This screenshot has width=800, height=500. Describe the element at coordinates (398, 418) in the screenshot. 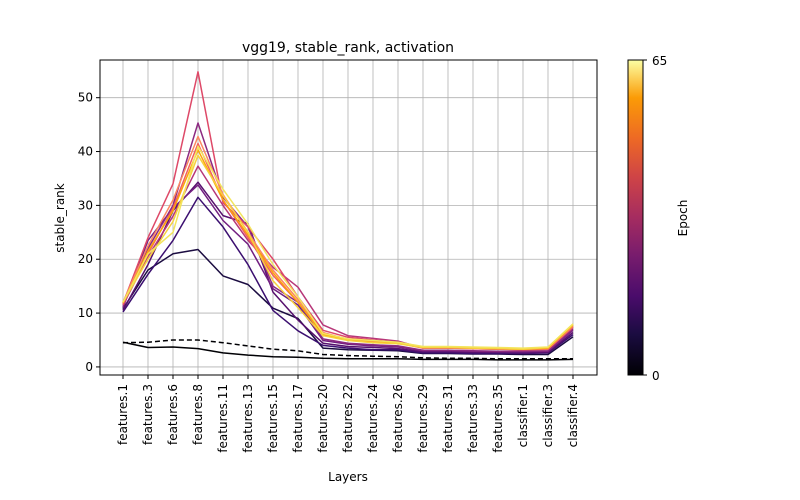

I see `x-tick-label: features.26` at that location.